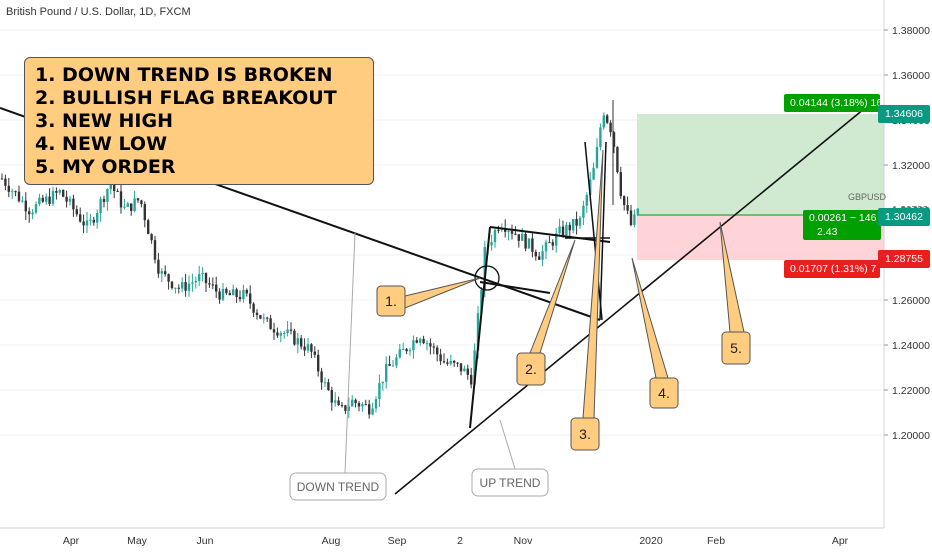 The height and width of the screenshot is (555, 932). What do you see at coordinates (350, 353) in the screenshot?
I see `label-leader` at bounding box center [350, 353].